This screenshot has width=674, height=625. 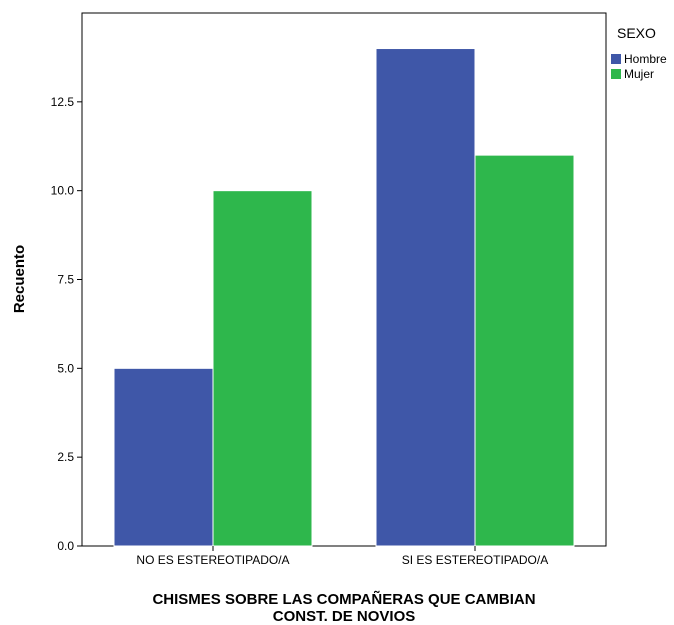 I want to click on x-axis-title-line-1: CHISMES SOBRE LAS COMPAÑERAS QUE CAMBIAN, so click(x=343, y=599).